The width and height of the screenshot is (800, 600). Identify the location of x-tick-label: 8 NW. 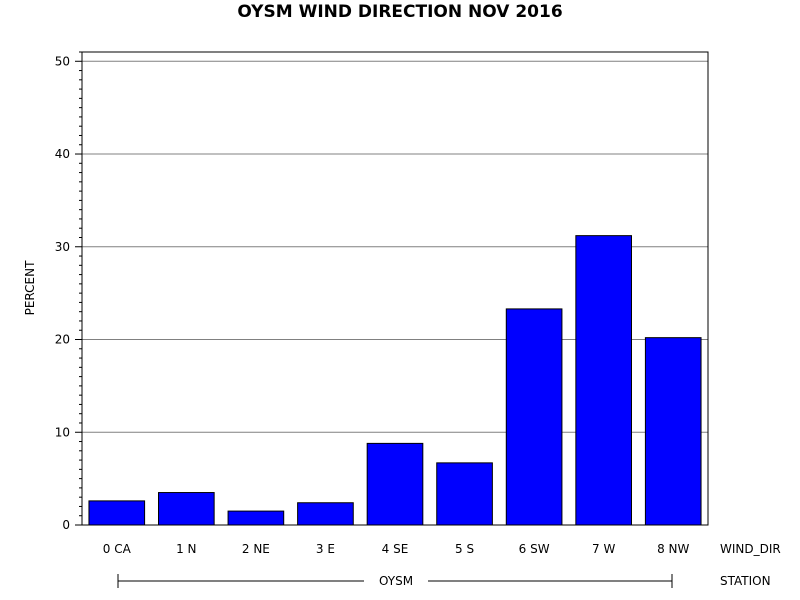
(673, 549).